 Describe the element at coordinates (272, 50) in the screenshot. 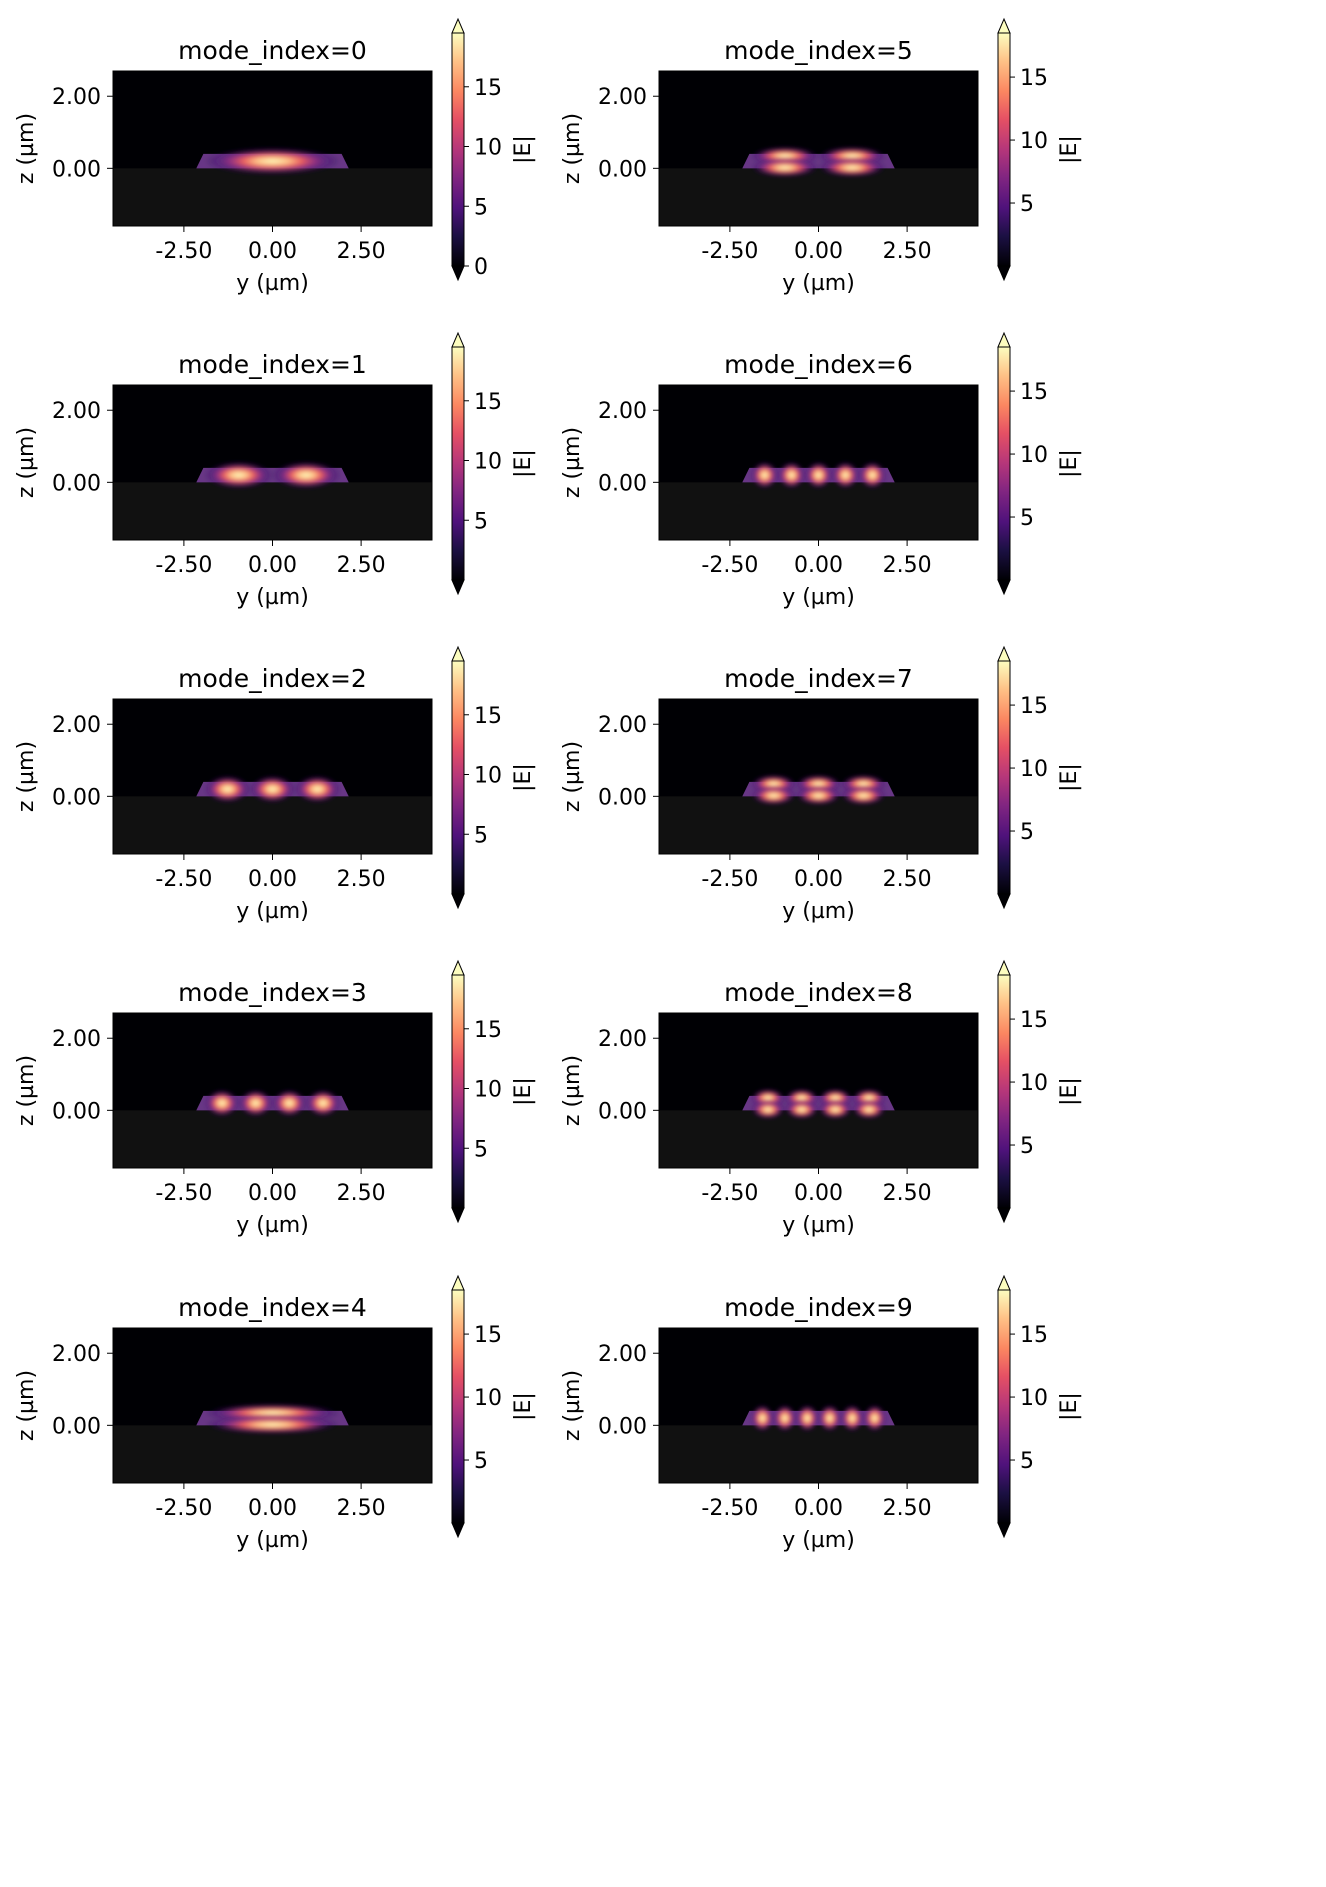

I see `subplot-title: mode_index=0` at that location.